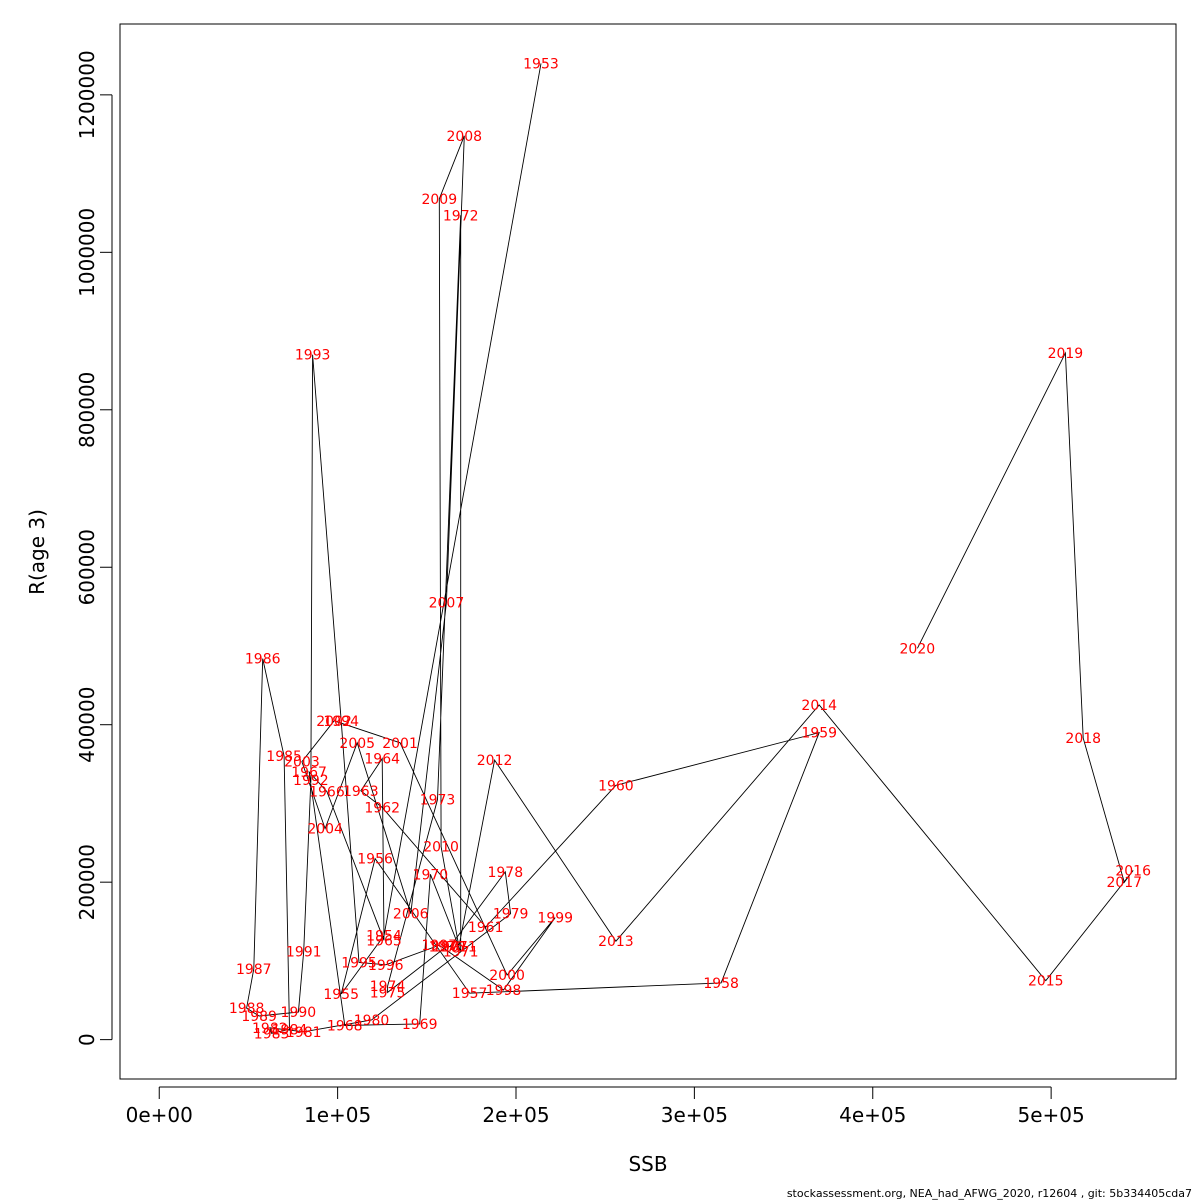  I want to click on x-tick-label: 5e+05, so click(1051, 1115).